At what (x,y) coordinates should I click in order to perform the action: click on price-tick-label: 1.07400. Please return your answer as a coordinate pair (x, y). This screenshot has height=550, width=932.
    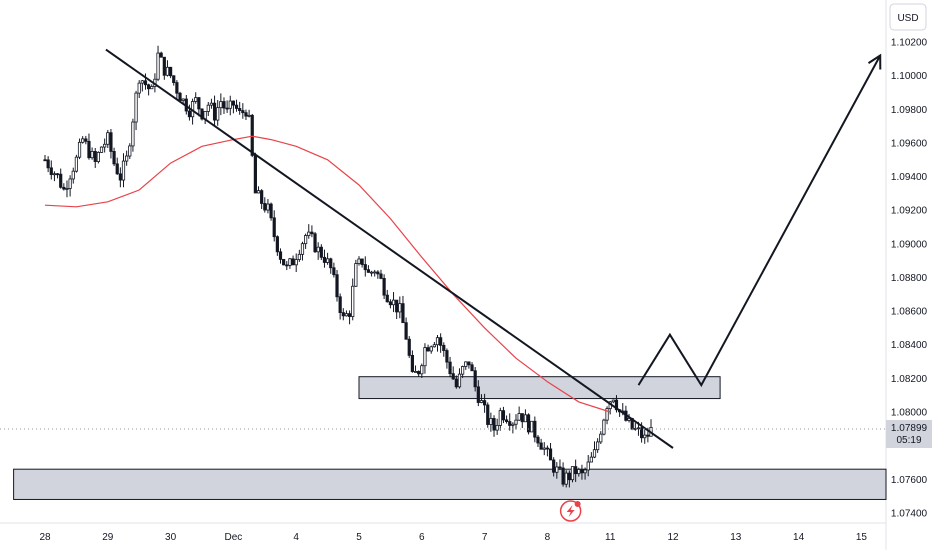
    Looking at the image, I should click on (909, 513).